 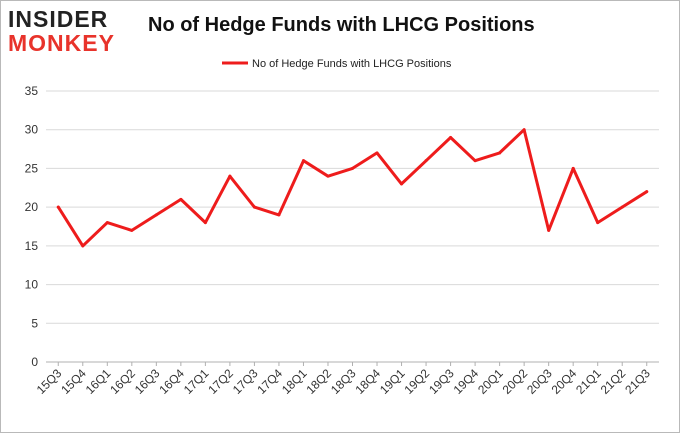 I want to click on x-tick-label: 18Q3, so click(x=343, y=381).